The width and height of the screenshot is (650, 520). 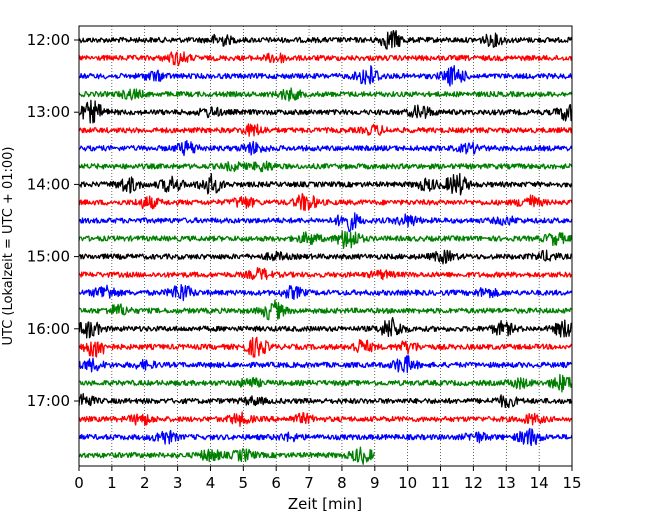 I want to click on y-tick-label-3: 15:00, so click(x=48, y=257).